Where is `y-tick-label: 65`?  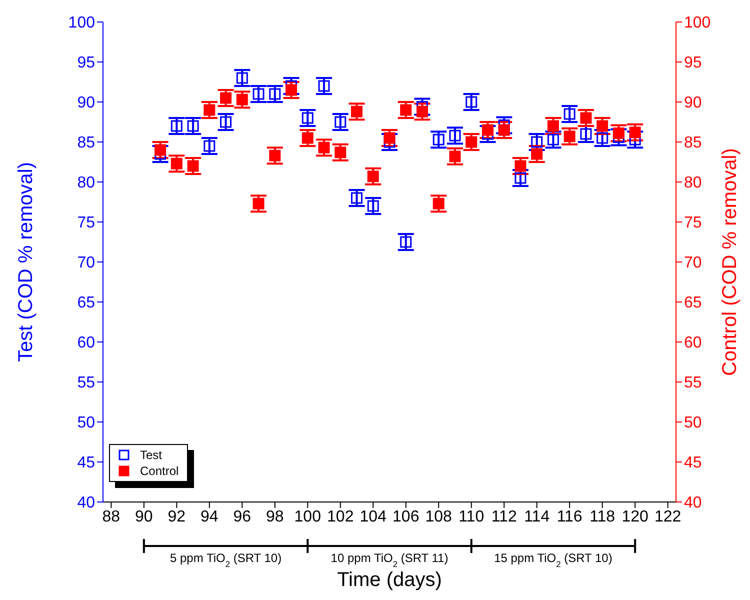
y-tick-label: 65 is located at coordinates (86, 303).